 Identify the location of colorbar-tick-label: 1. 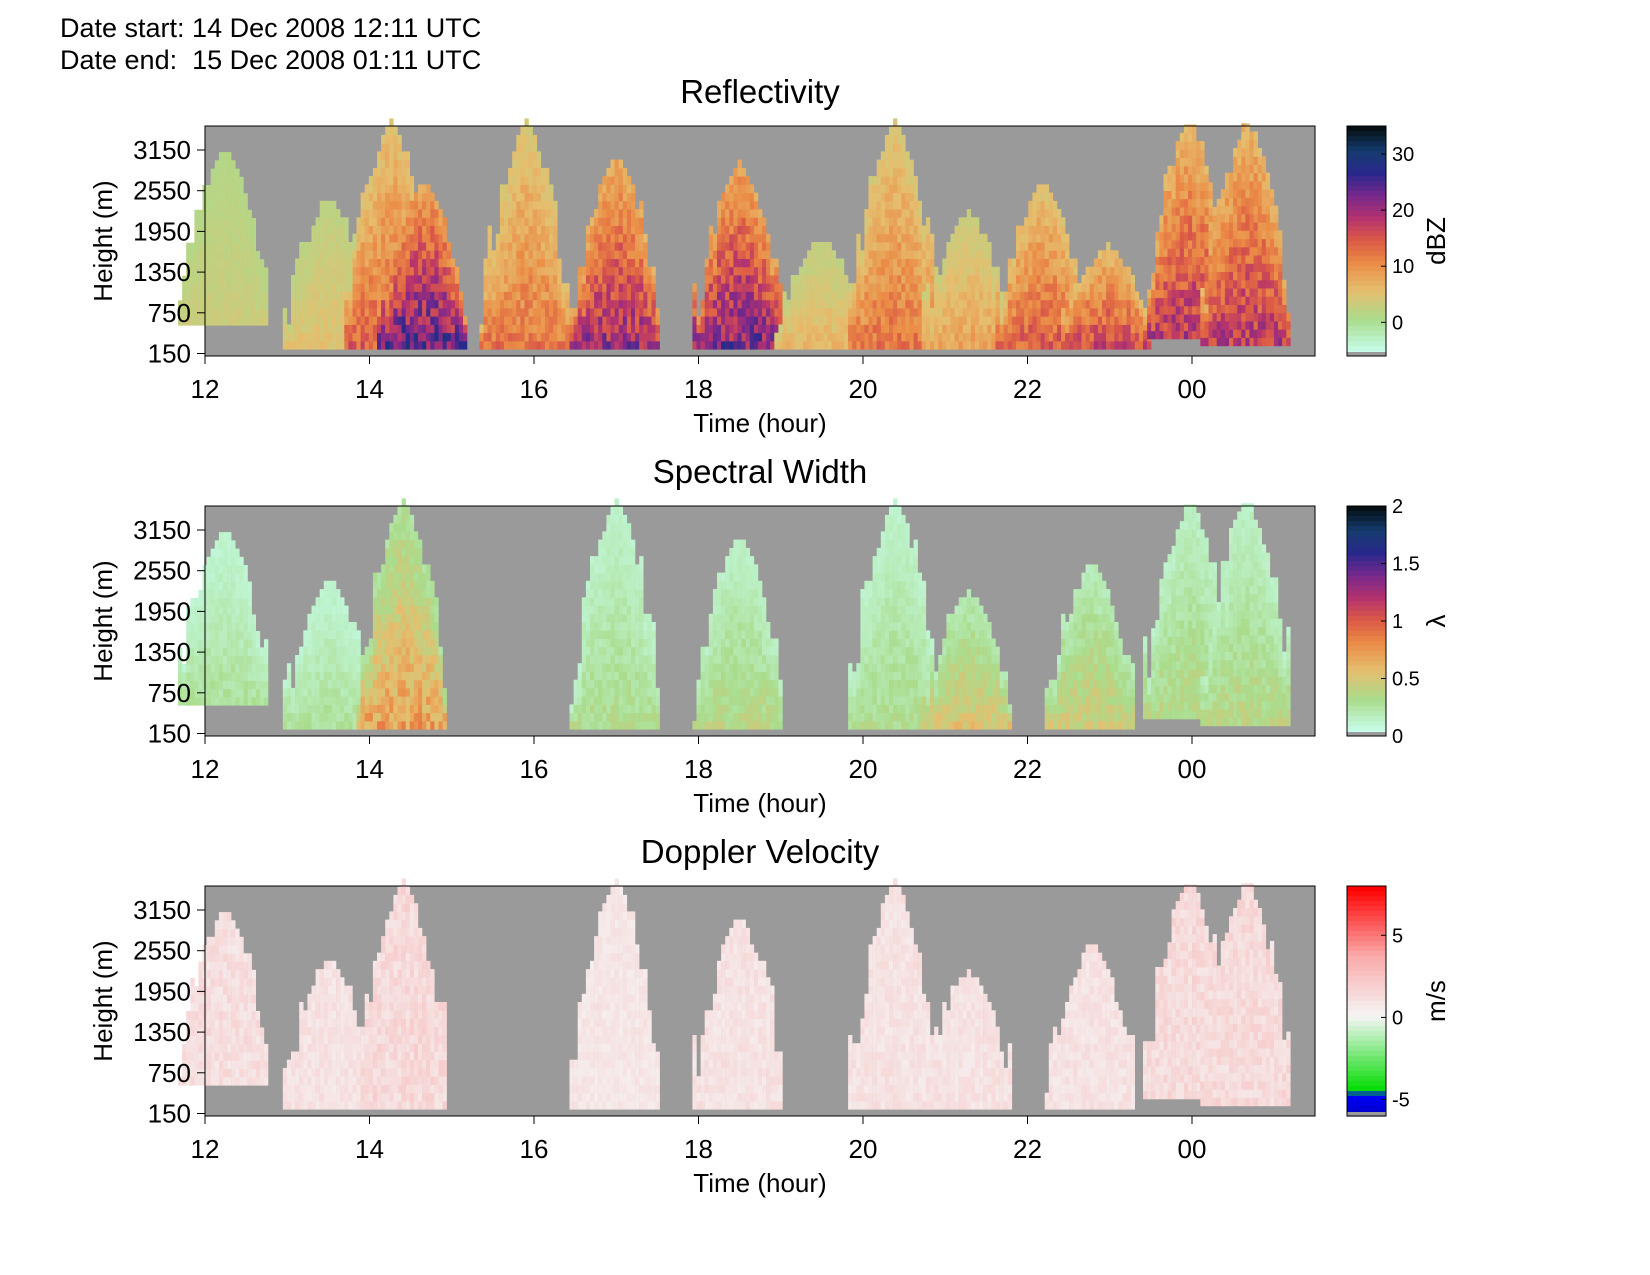
(1397, 622).